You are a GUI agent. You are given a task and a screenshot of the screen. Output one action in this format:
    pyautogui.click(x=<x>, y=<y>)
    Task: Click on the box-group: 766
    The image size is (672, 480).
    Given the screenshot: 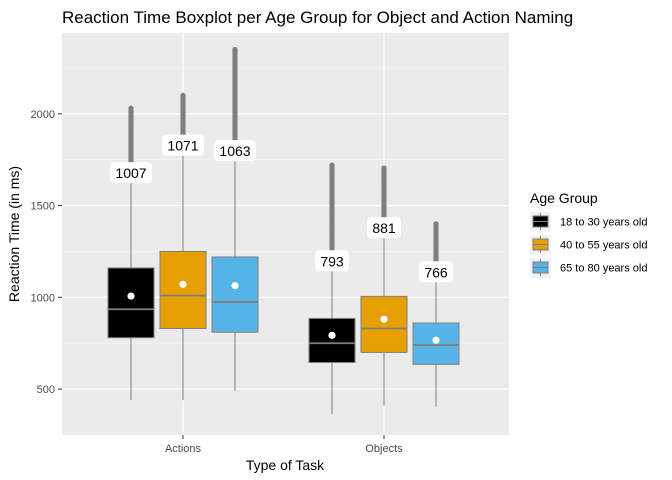 What is the action you would take?
    pyautogui.click(x=436, y=314)
    